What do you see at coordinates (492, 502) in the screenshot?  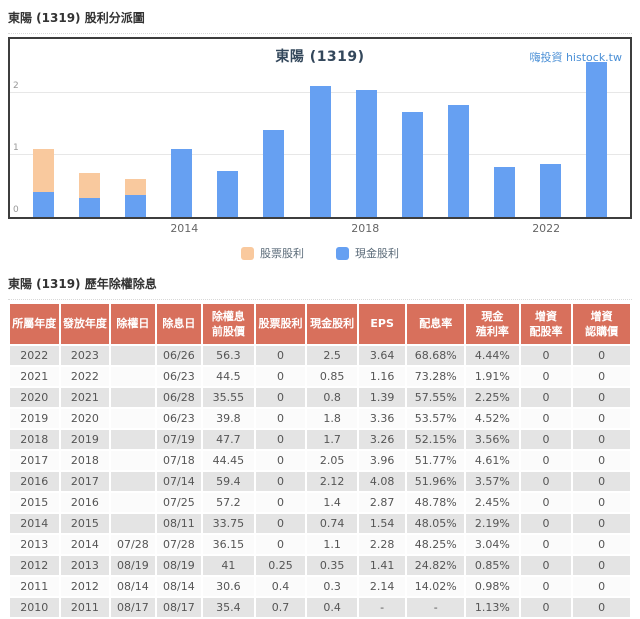 I see `cell-2015-col9: 2.45%` at bounding box center [492, 502].